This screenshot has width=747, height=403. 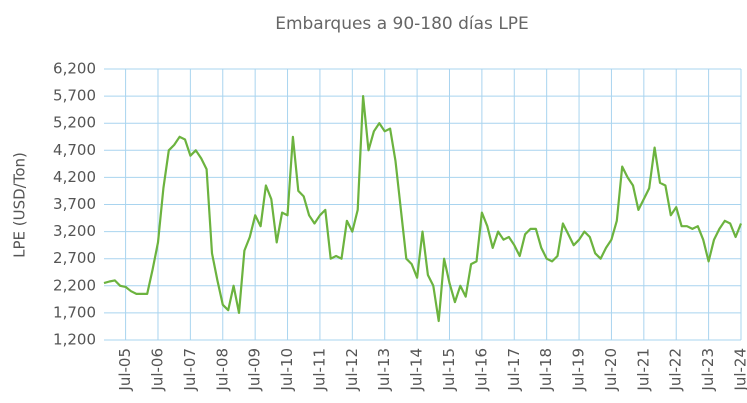 What do you see at coordinates (417, 370) in the screenshot?
I see `x-tick-label: Jul-14` at bounding box center [417, 370].